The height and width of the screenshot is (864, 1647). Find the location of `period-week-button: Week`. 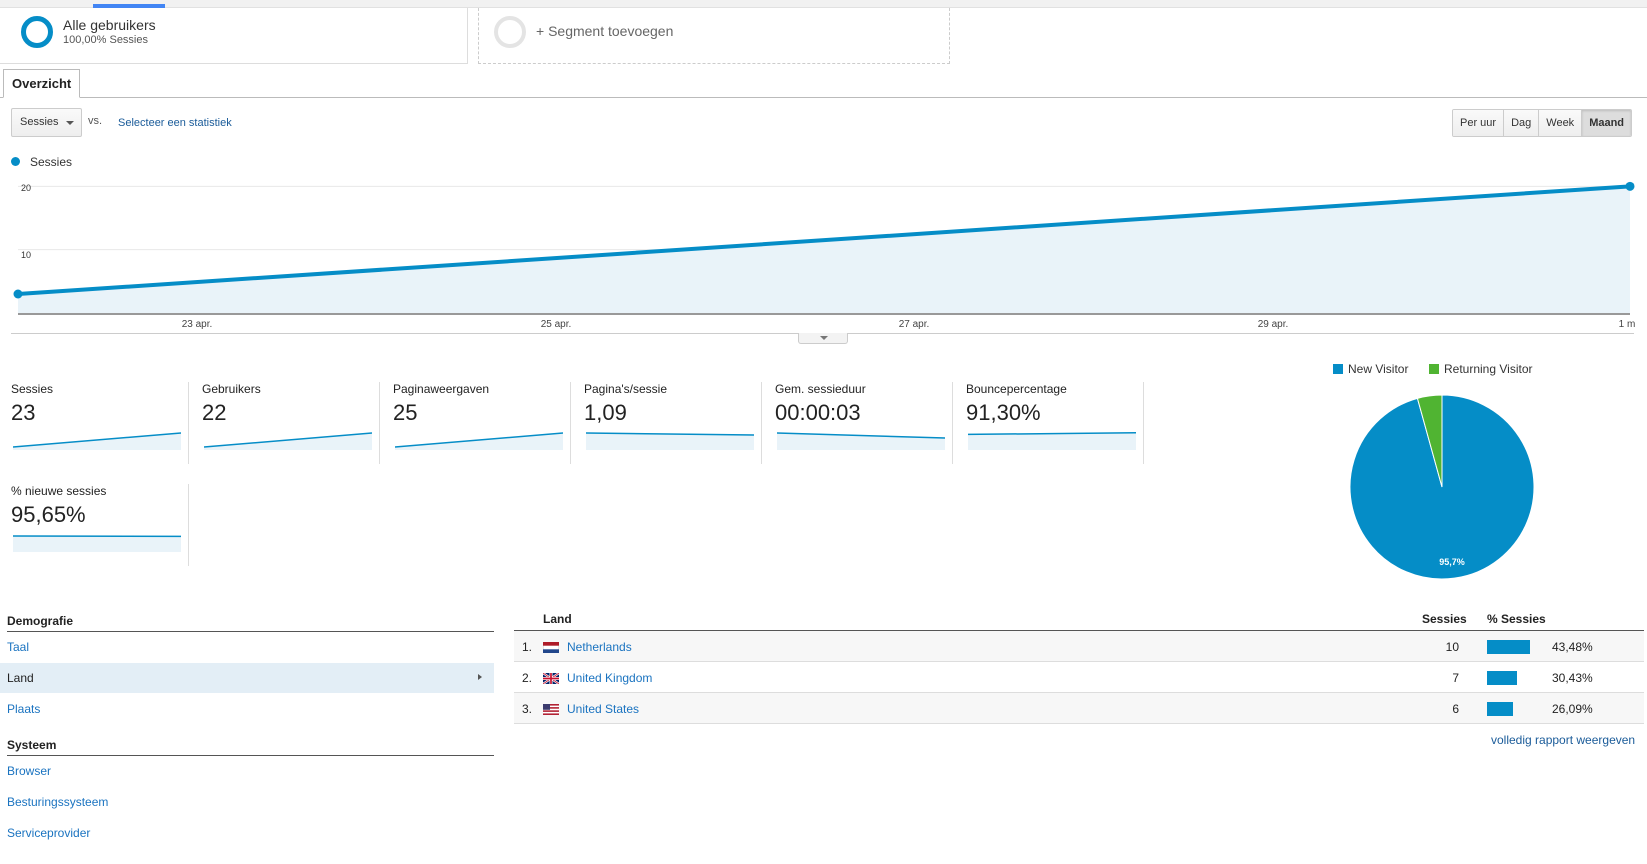

period-week-button: Week is located at coordinates (1561, 123).